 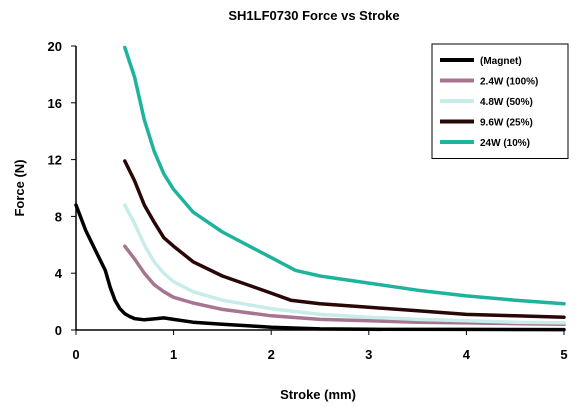 What do you see at coordinates (368, 354) in the screenshot?
I see `x-tick-label: 3` at bounding box center [368, 354].